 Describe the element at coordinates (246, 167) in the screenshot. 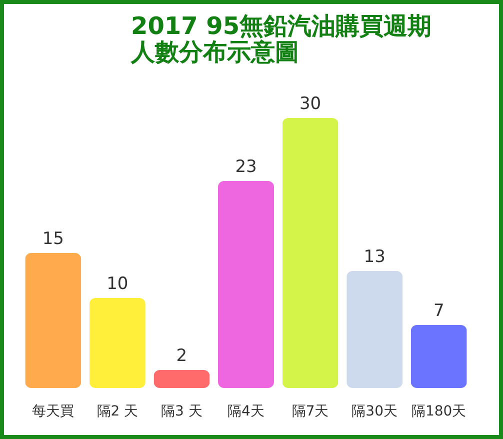

I see `data-label: 23` at that location.